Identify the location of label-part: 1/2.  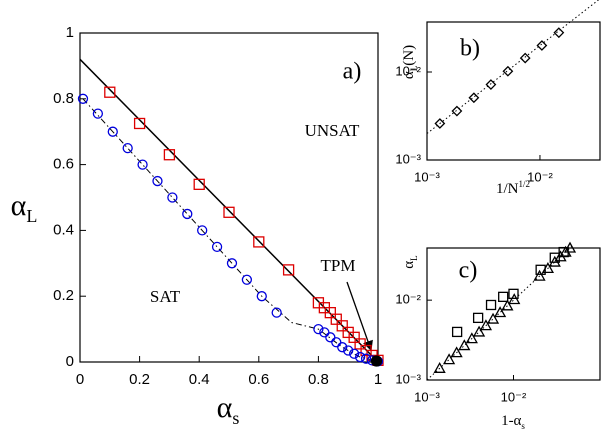
(524, 184).